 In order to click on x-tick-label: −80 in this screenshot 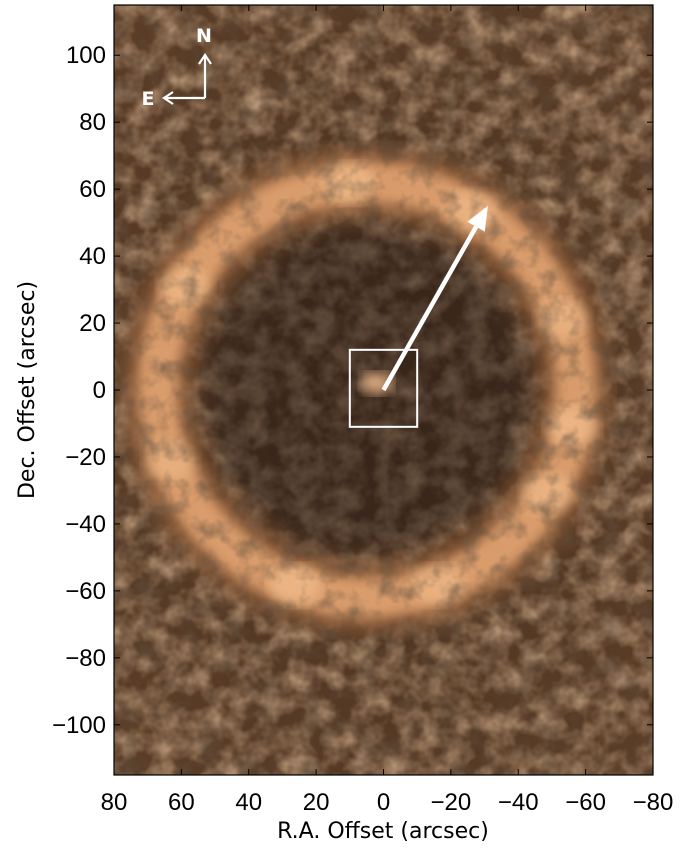, I will do `click(653, 802)`.